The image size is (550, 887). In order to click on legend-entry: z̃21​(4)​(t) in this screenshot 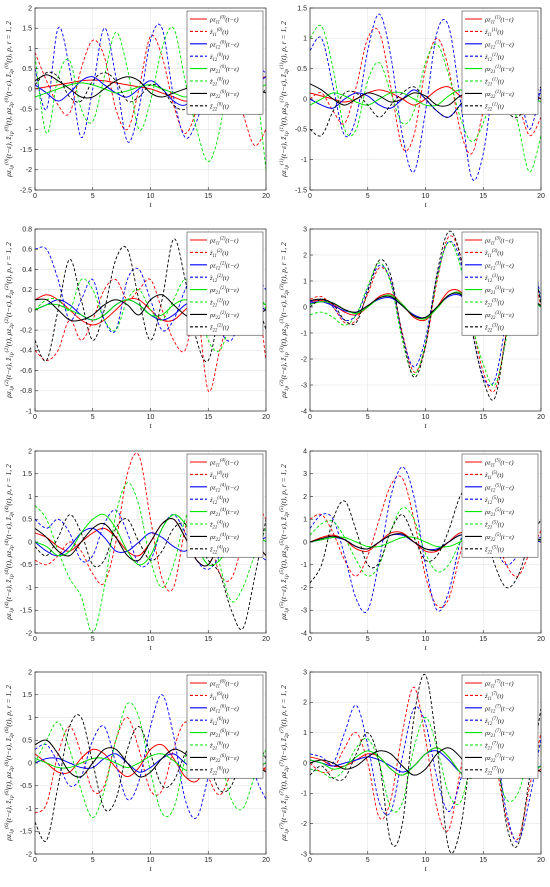, I will do `click(219, 526)`.